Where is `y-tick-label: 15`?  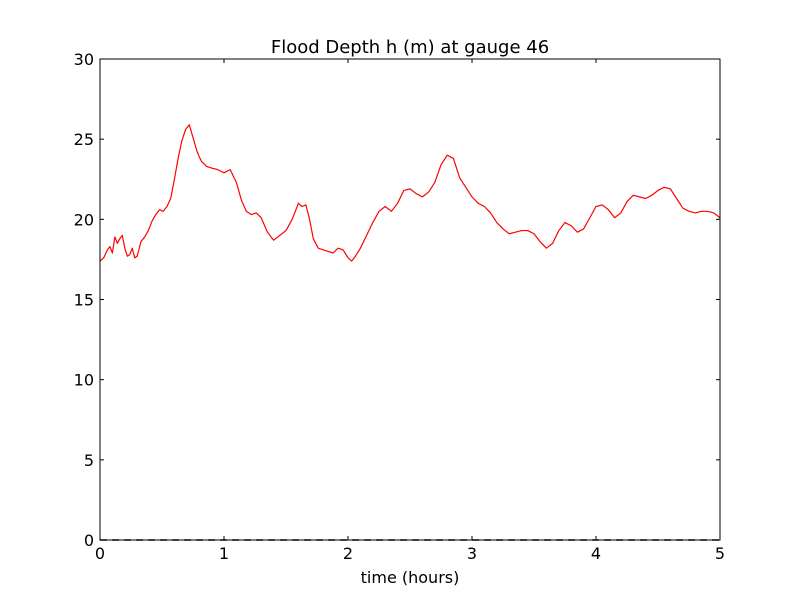 y-tick-label: 15 is located at coordinates (84, 300).